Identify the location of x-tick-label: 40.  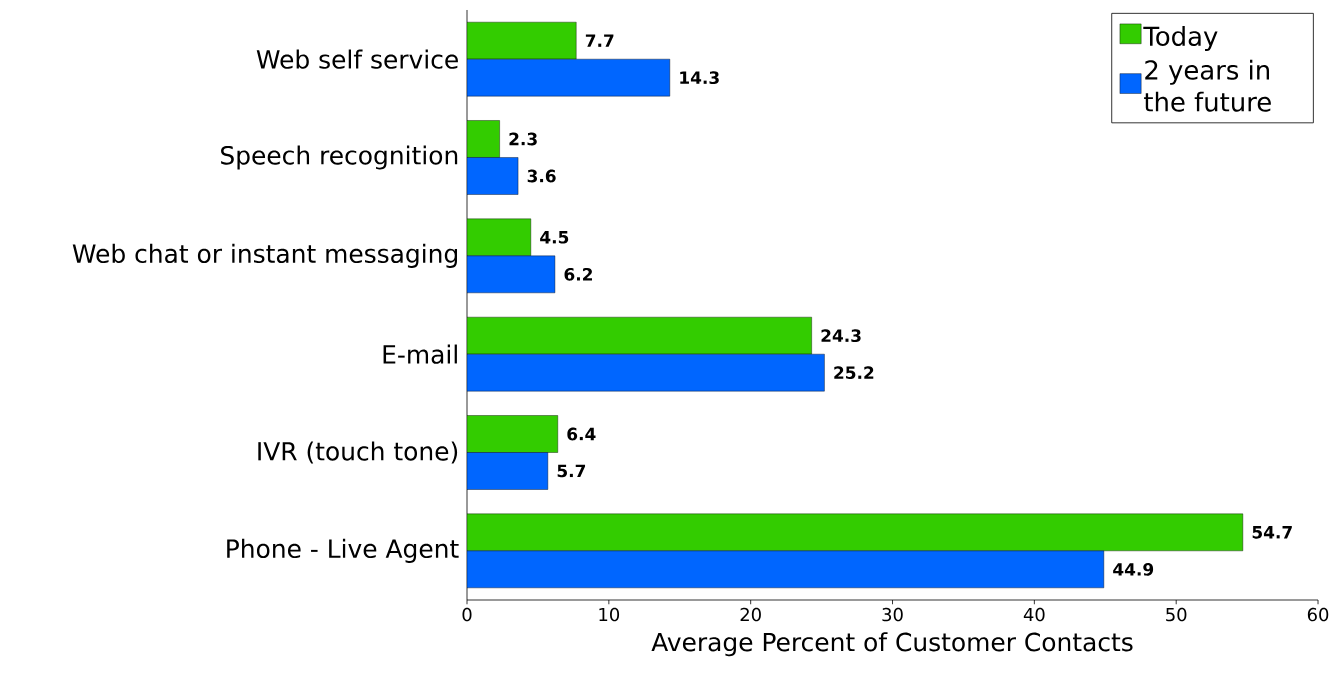
(1034, 614).